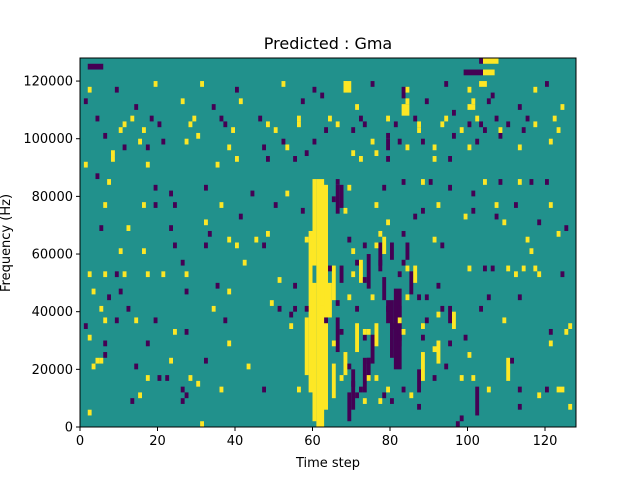 The image size is (640, 480). Describe the element at coordinates (52, 312) in the screenshot. I see `y-tick-label: 40000` at that location.